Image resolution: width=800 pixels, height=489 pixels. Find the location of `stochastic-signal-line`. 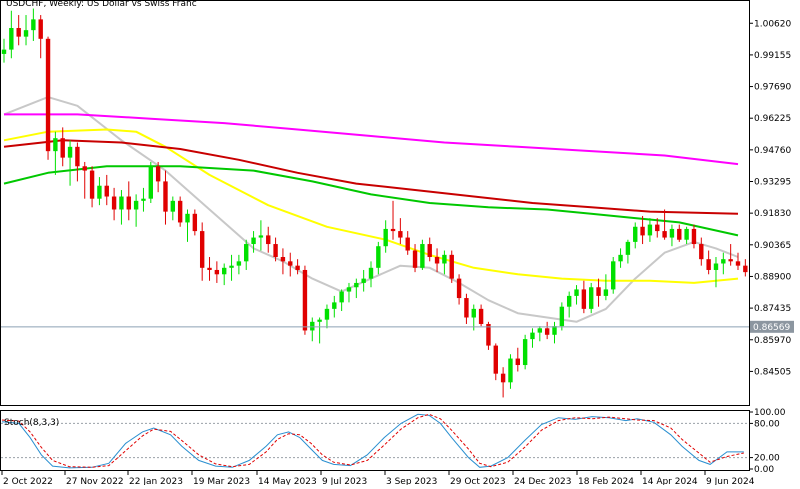

stochastic-signal-line is located at coordinates (372, 440).